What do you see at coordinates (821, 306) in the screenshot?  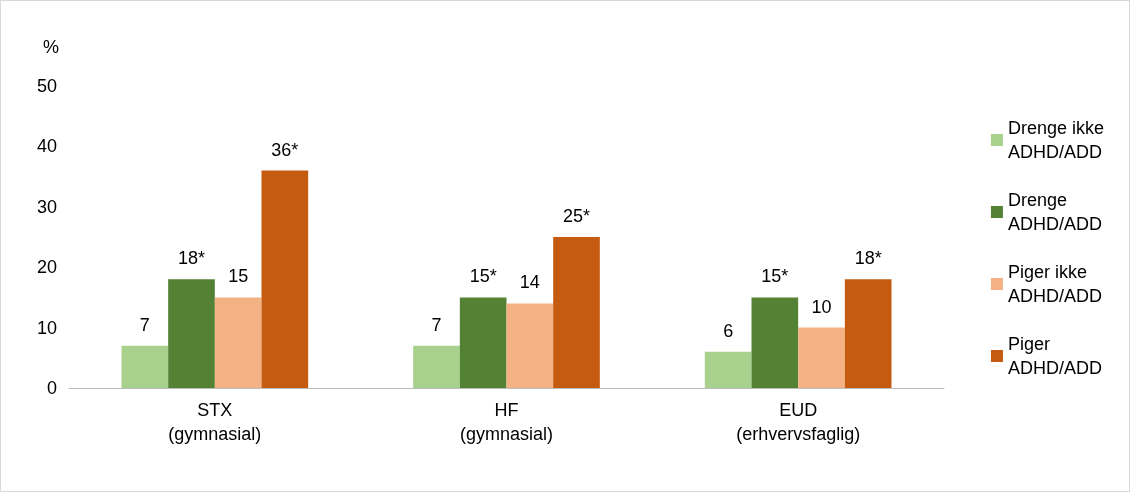 I see `data-label: 10` at bounding box center [821, 306].